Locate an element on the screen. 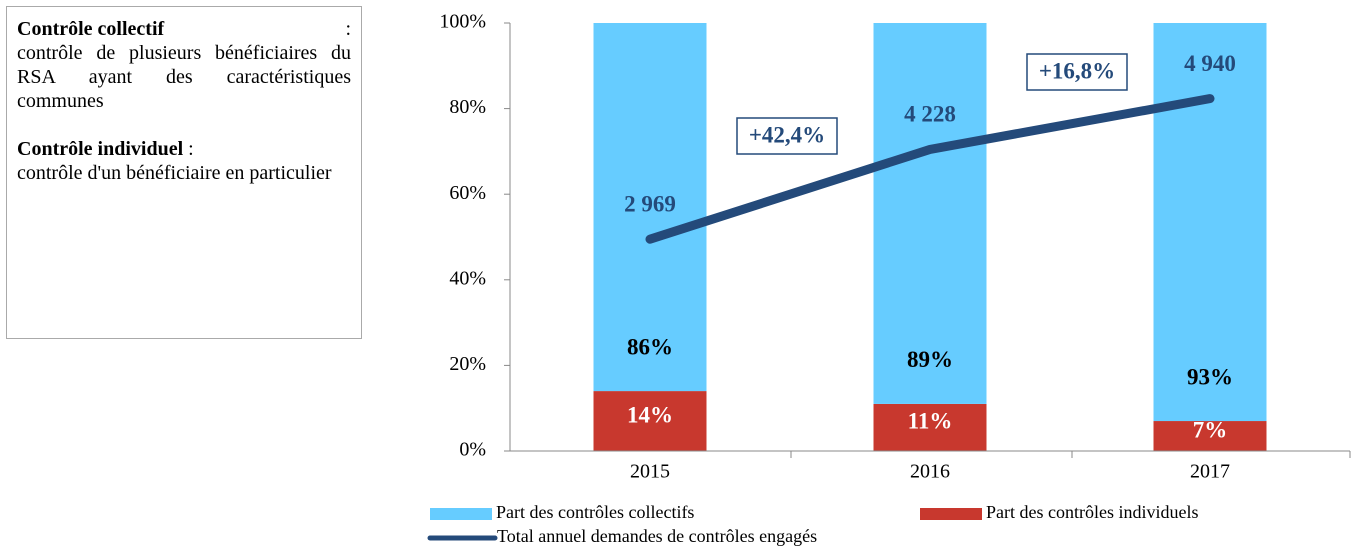 The height and width of the screenshot is (551, 1359). x-tick-label: 2016 is located at coordinates (930, 472).